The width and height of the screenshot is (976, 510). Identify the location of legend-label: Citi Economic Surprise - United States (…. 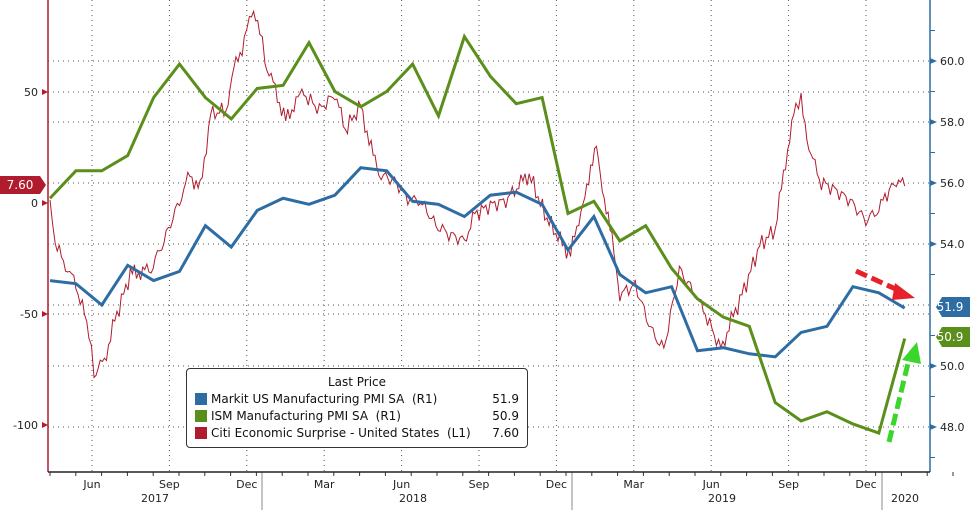
(341, 432).